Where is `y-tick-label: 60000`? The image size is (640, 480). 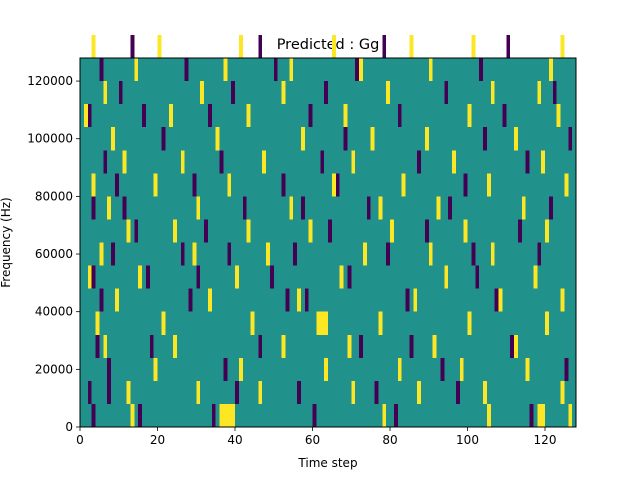
y-tick-label: 60000 is located at coordinates (54, 254).